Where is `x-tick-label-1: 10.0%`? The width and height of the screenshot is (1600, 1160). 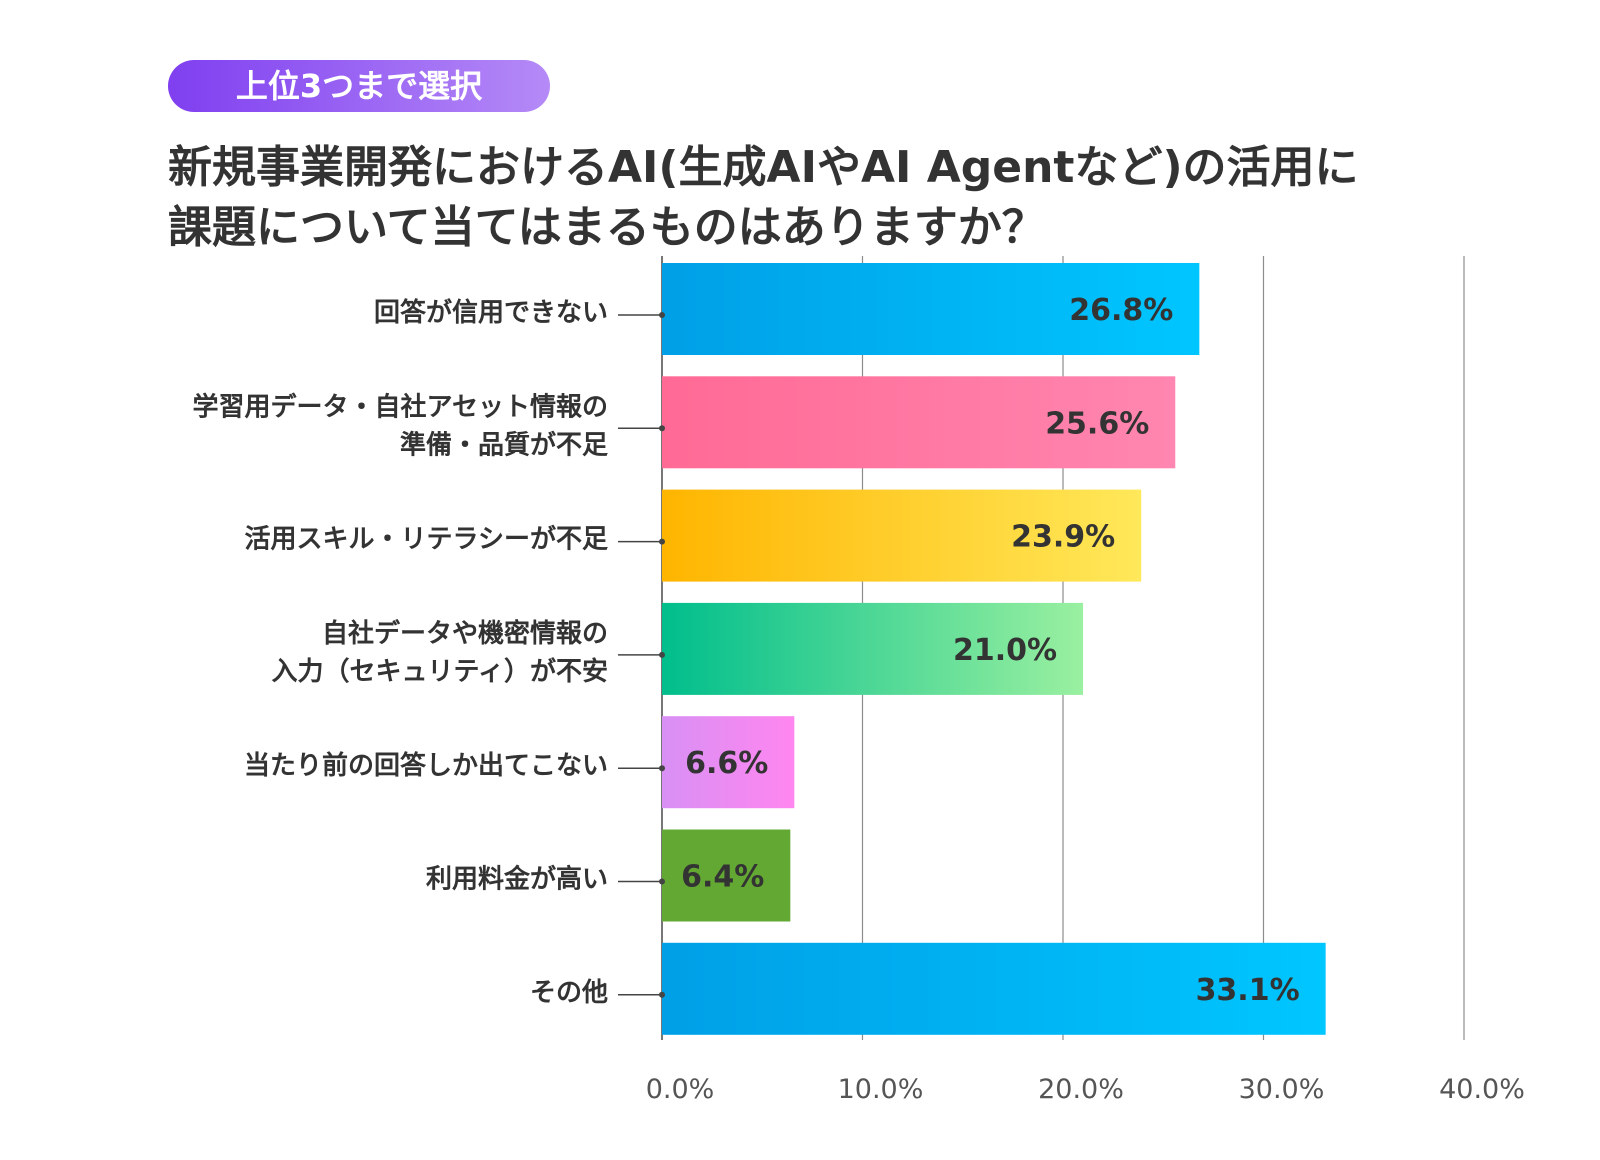 x-tick-label-1: 10.0% is located at coordinates (881, 1089).